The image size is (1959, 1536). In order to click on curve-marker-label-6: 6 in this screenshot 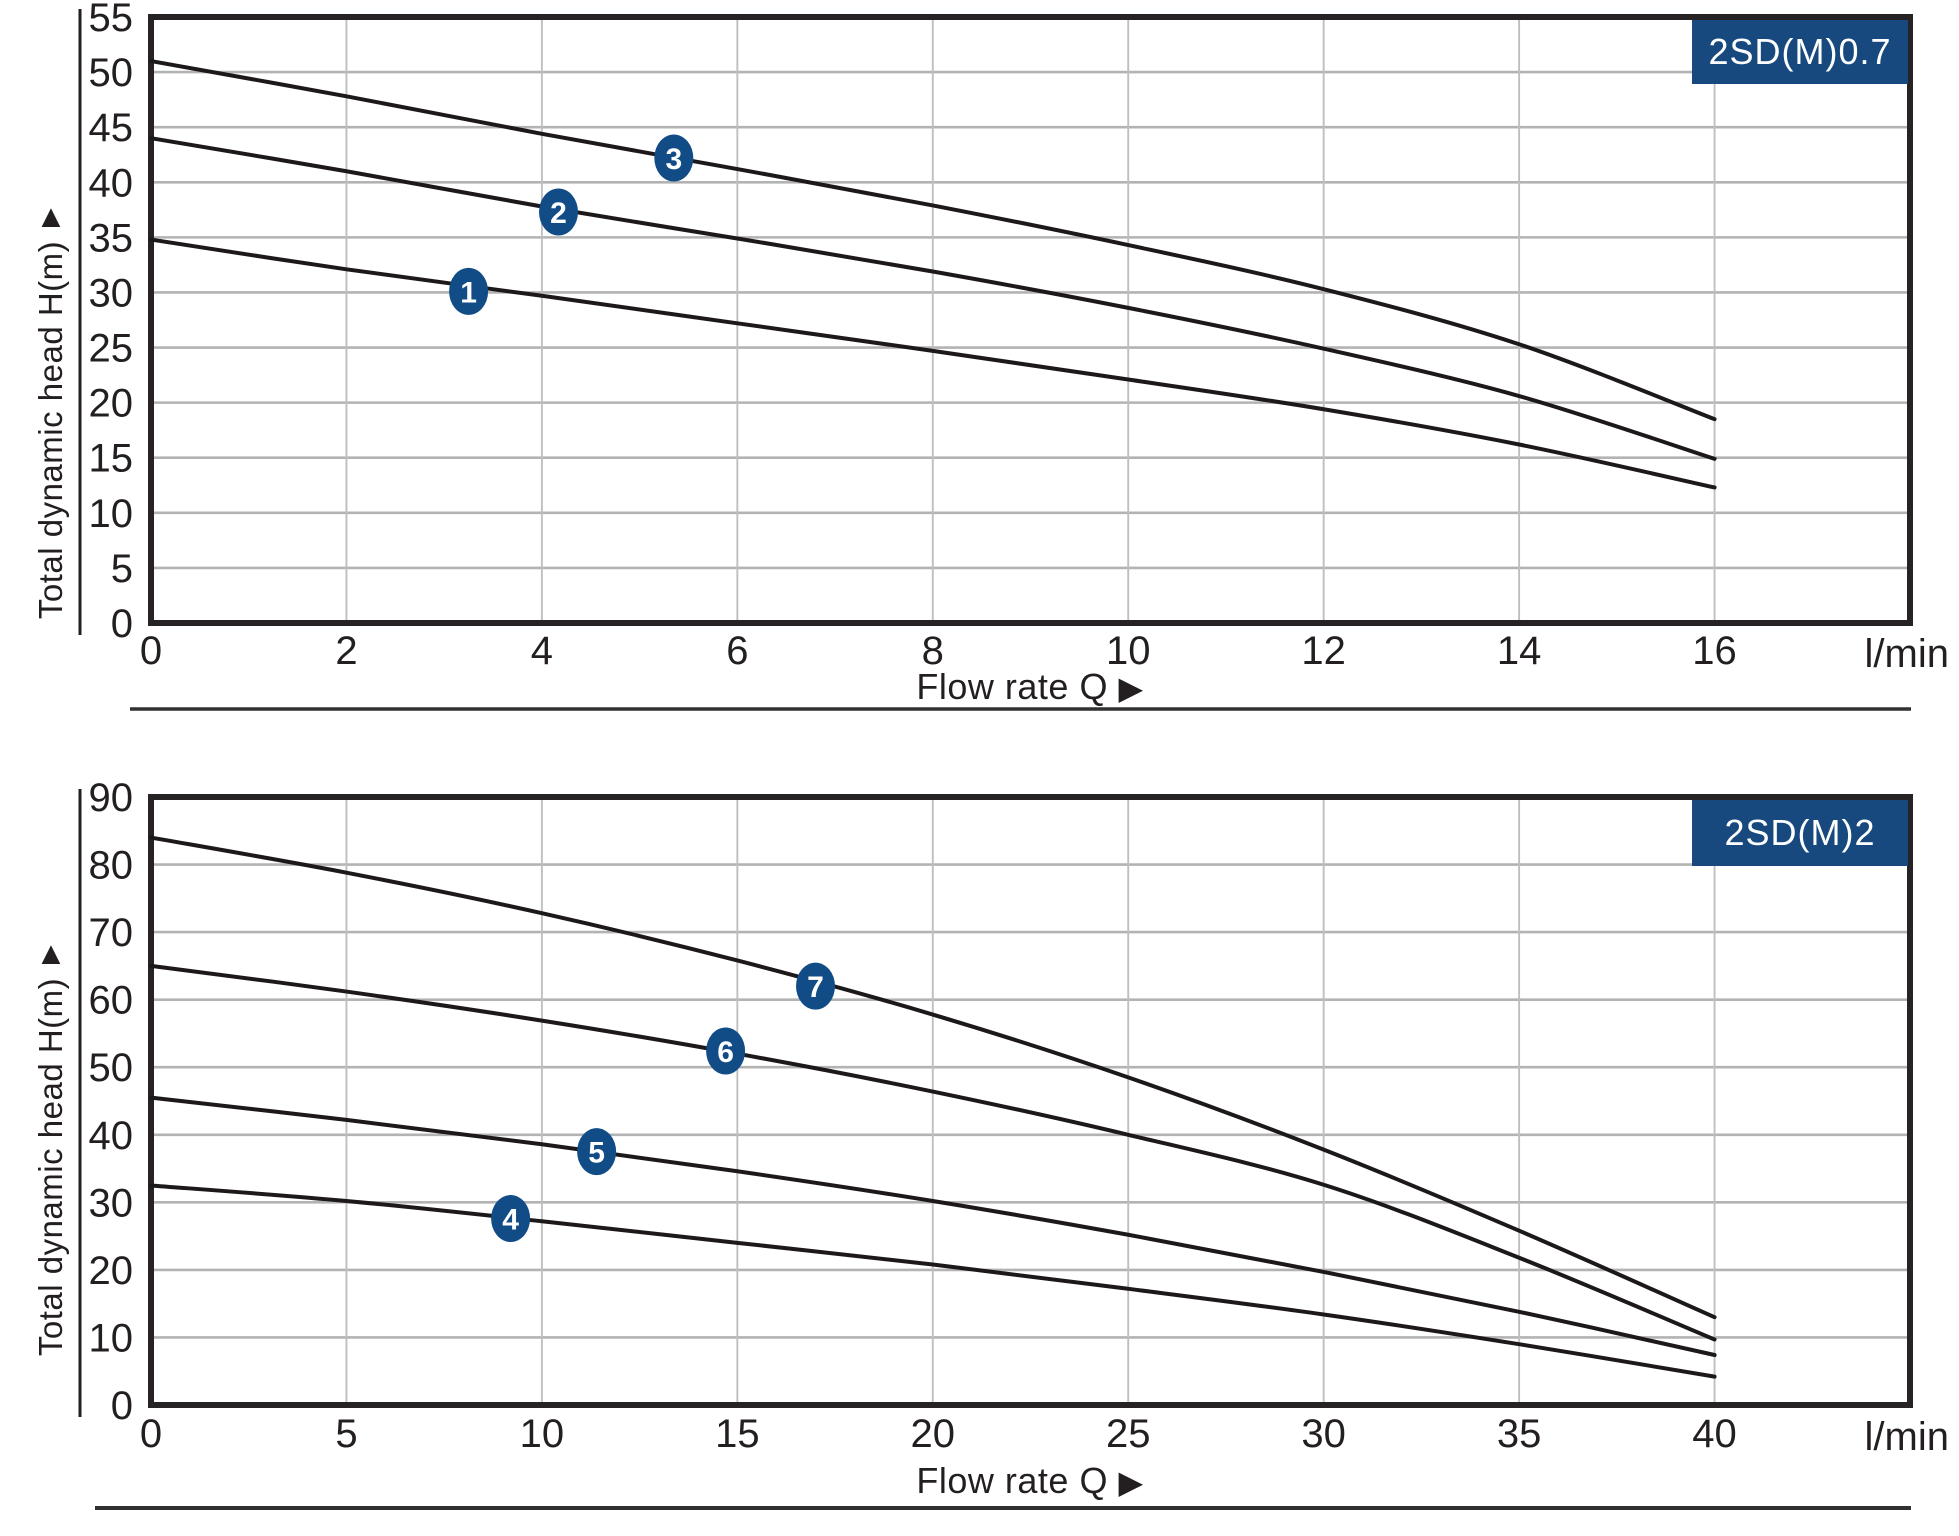, I will do `click(725, 1052)`.